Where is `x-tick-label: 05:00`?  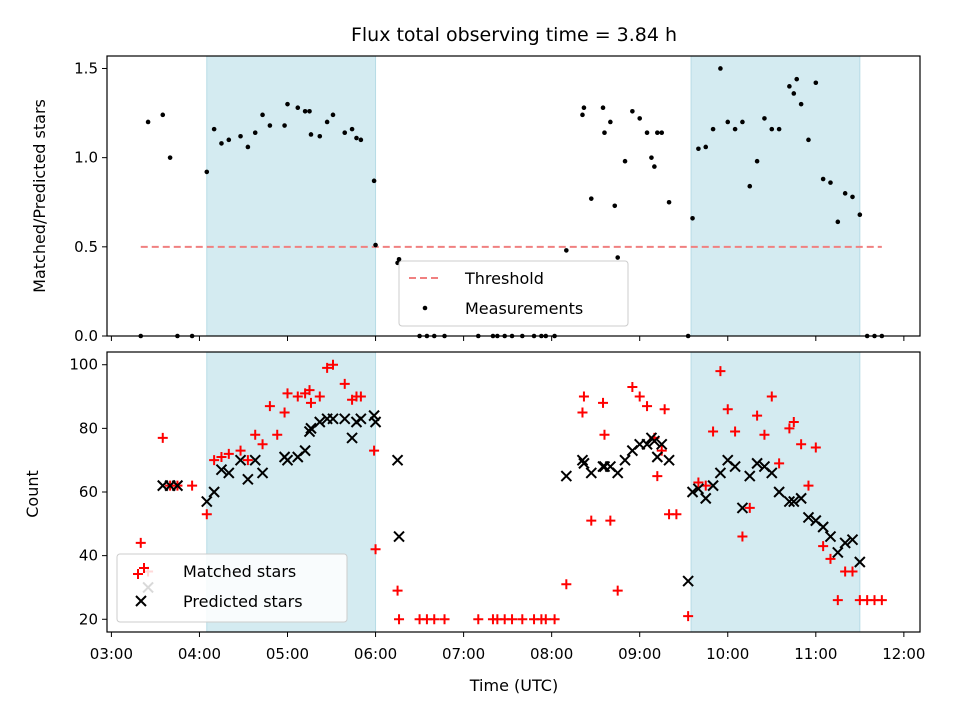
x-tick-label: 05:00 is located at coordinates (287, 654).